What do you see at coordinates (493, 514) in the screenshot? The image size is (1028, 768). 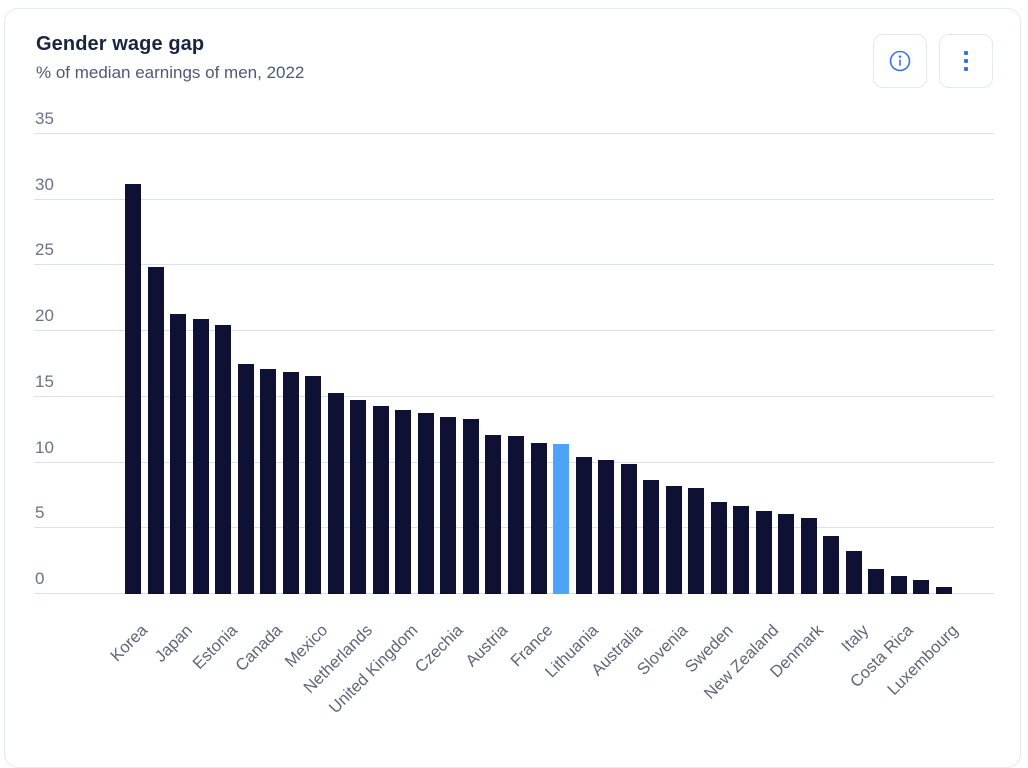 I see `bar-austria` at bounding box center [493, 514].